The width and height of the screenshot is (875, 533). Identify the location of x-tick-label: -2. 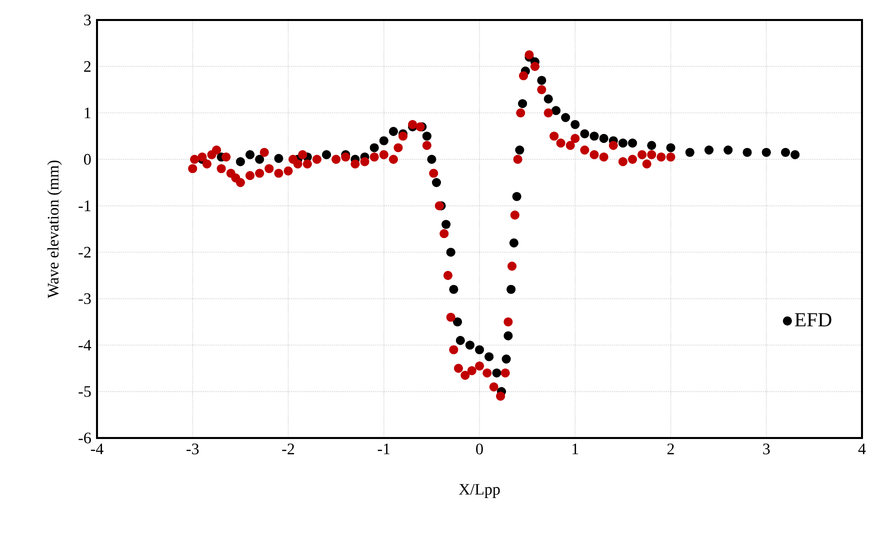
(288, 449).